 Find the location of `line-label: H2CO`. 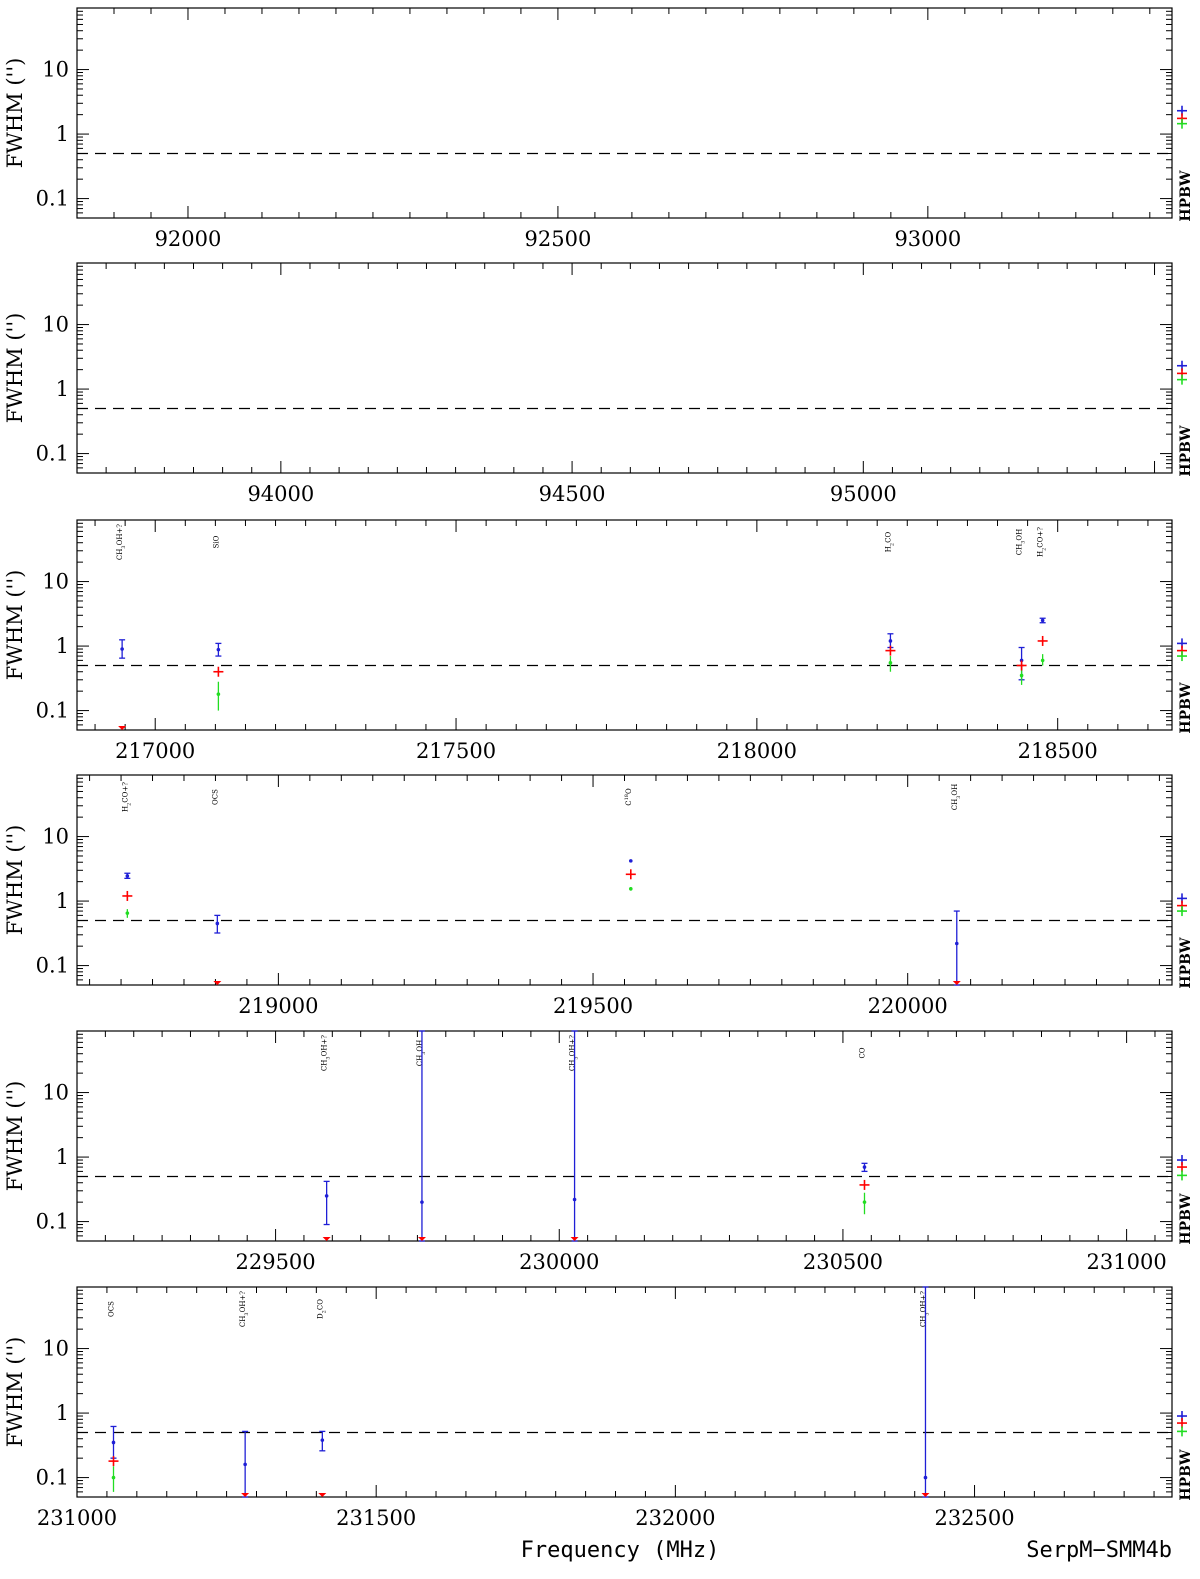

line-label: H2CO is located at coordinates (889, 542).